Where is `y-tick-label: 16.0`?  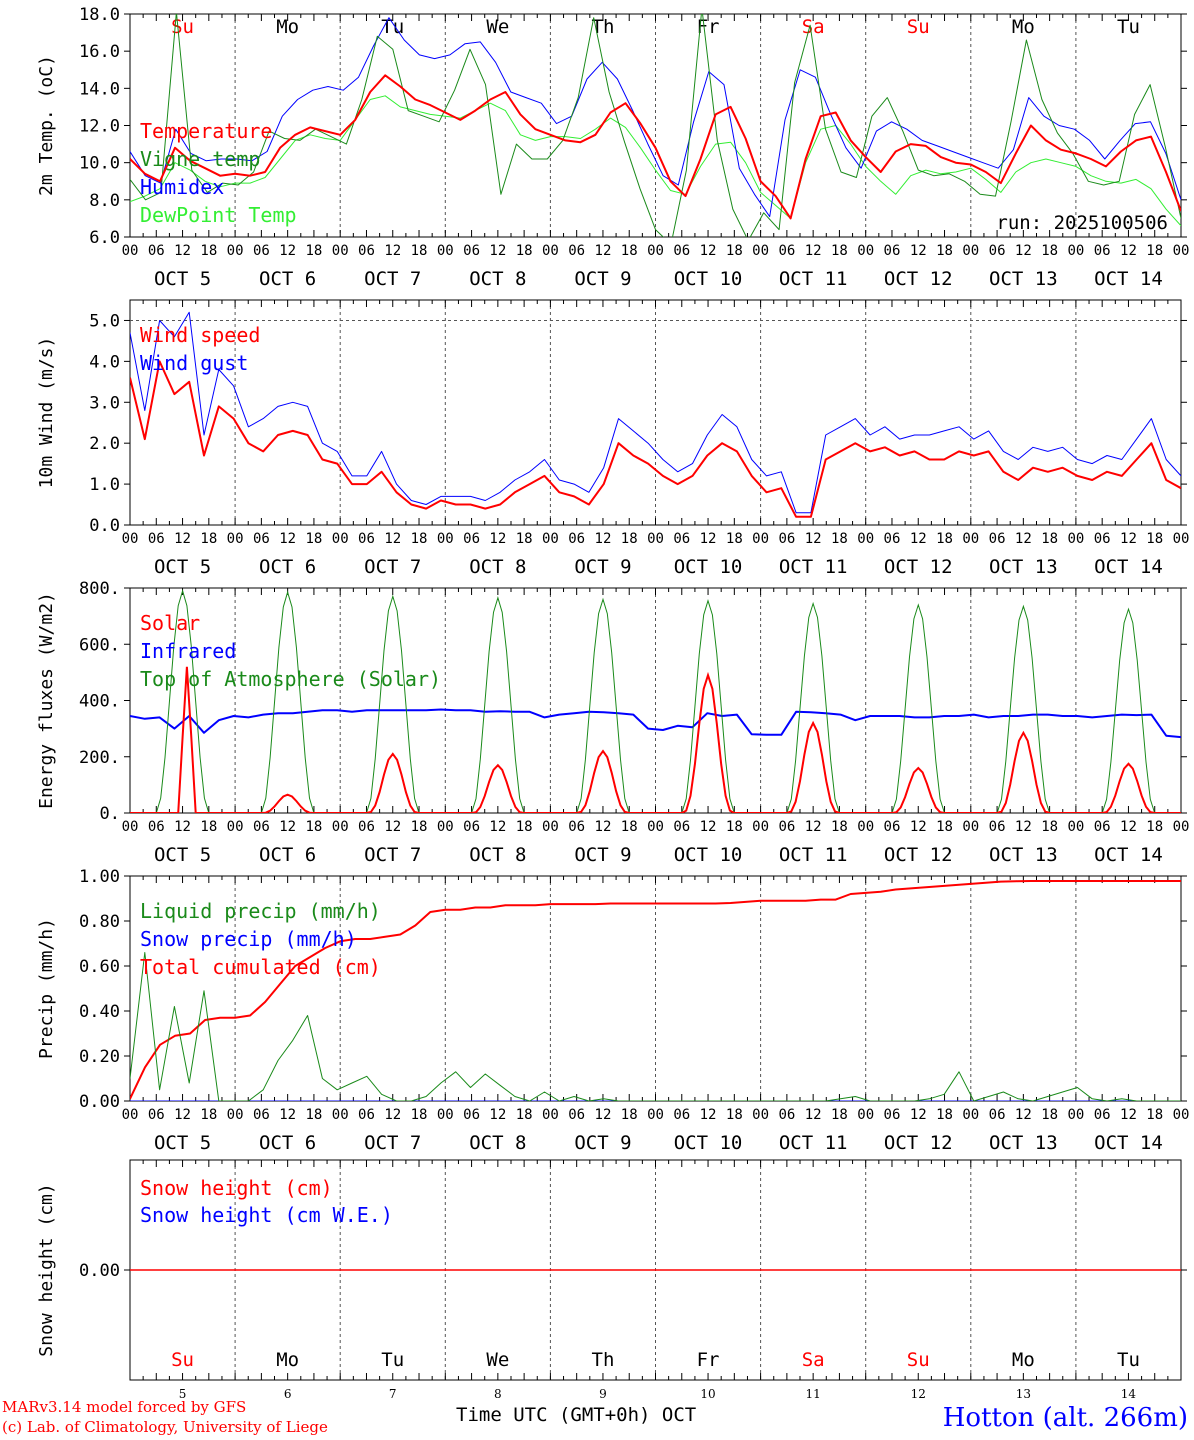 y-tick-label: 16.0 is located at coordinates (99, 52).